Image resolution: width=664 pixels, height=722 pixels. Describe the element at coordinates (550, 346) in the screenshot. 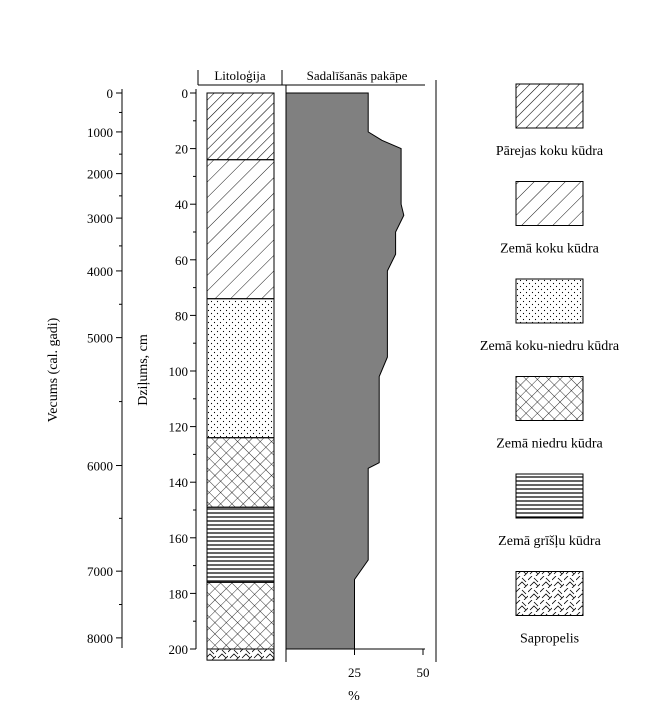

I see `legend-label: Zemā koku-niedru kūdra` at that location.